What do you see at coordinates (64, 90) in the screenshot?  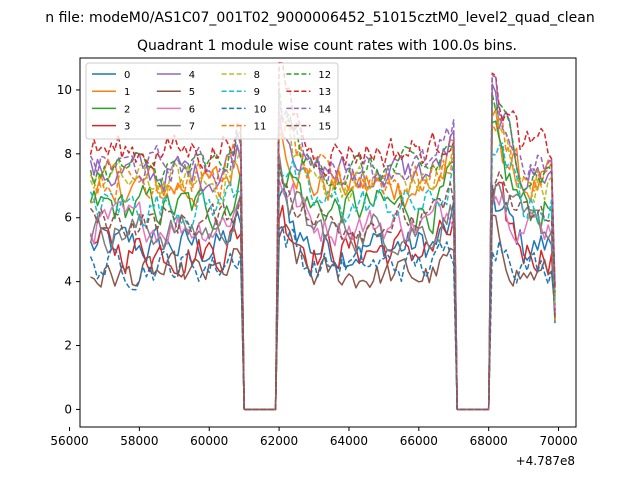 I see `y-tick-label: 10` at bounding box center [64, 90].